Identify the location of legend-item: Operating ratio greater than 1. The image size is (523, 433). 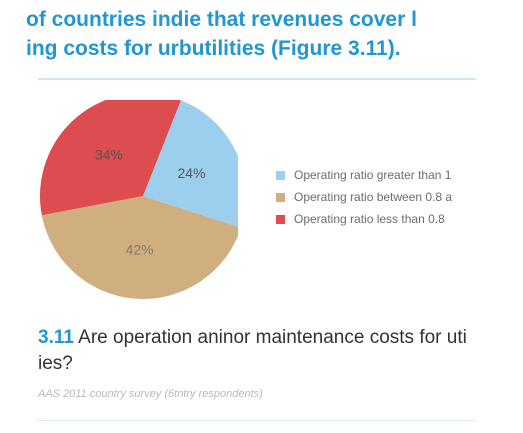
(381, 175).